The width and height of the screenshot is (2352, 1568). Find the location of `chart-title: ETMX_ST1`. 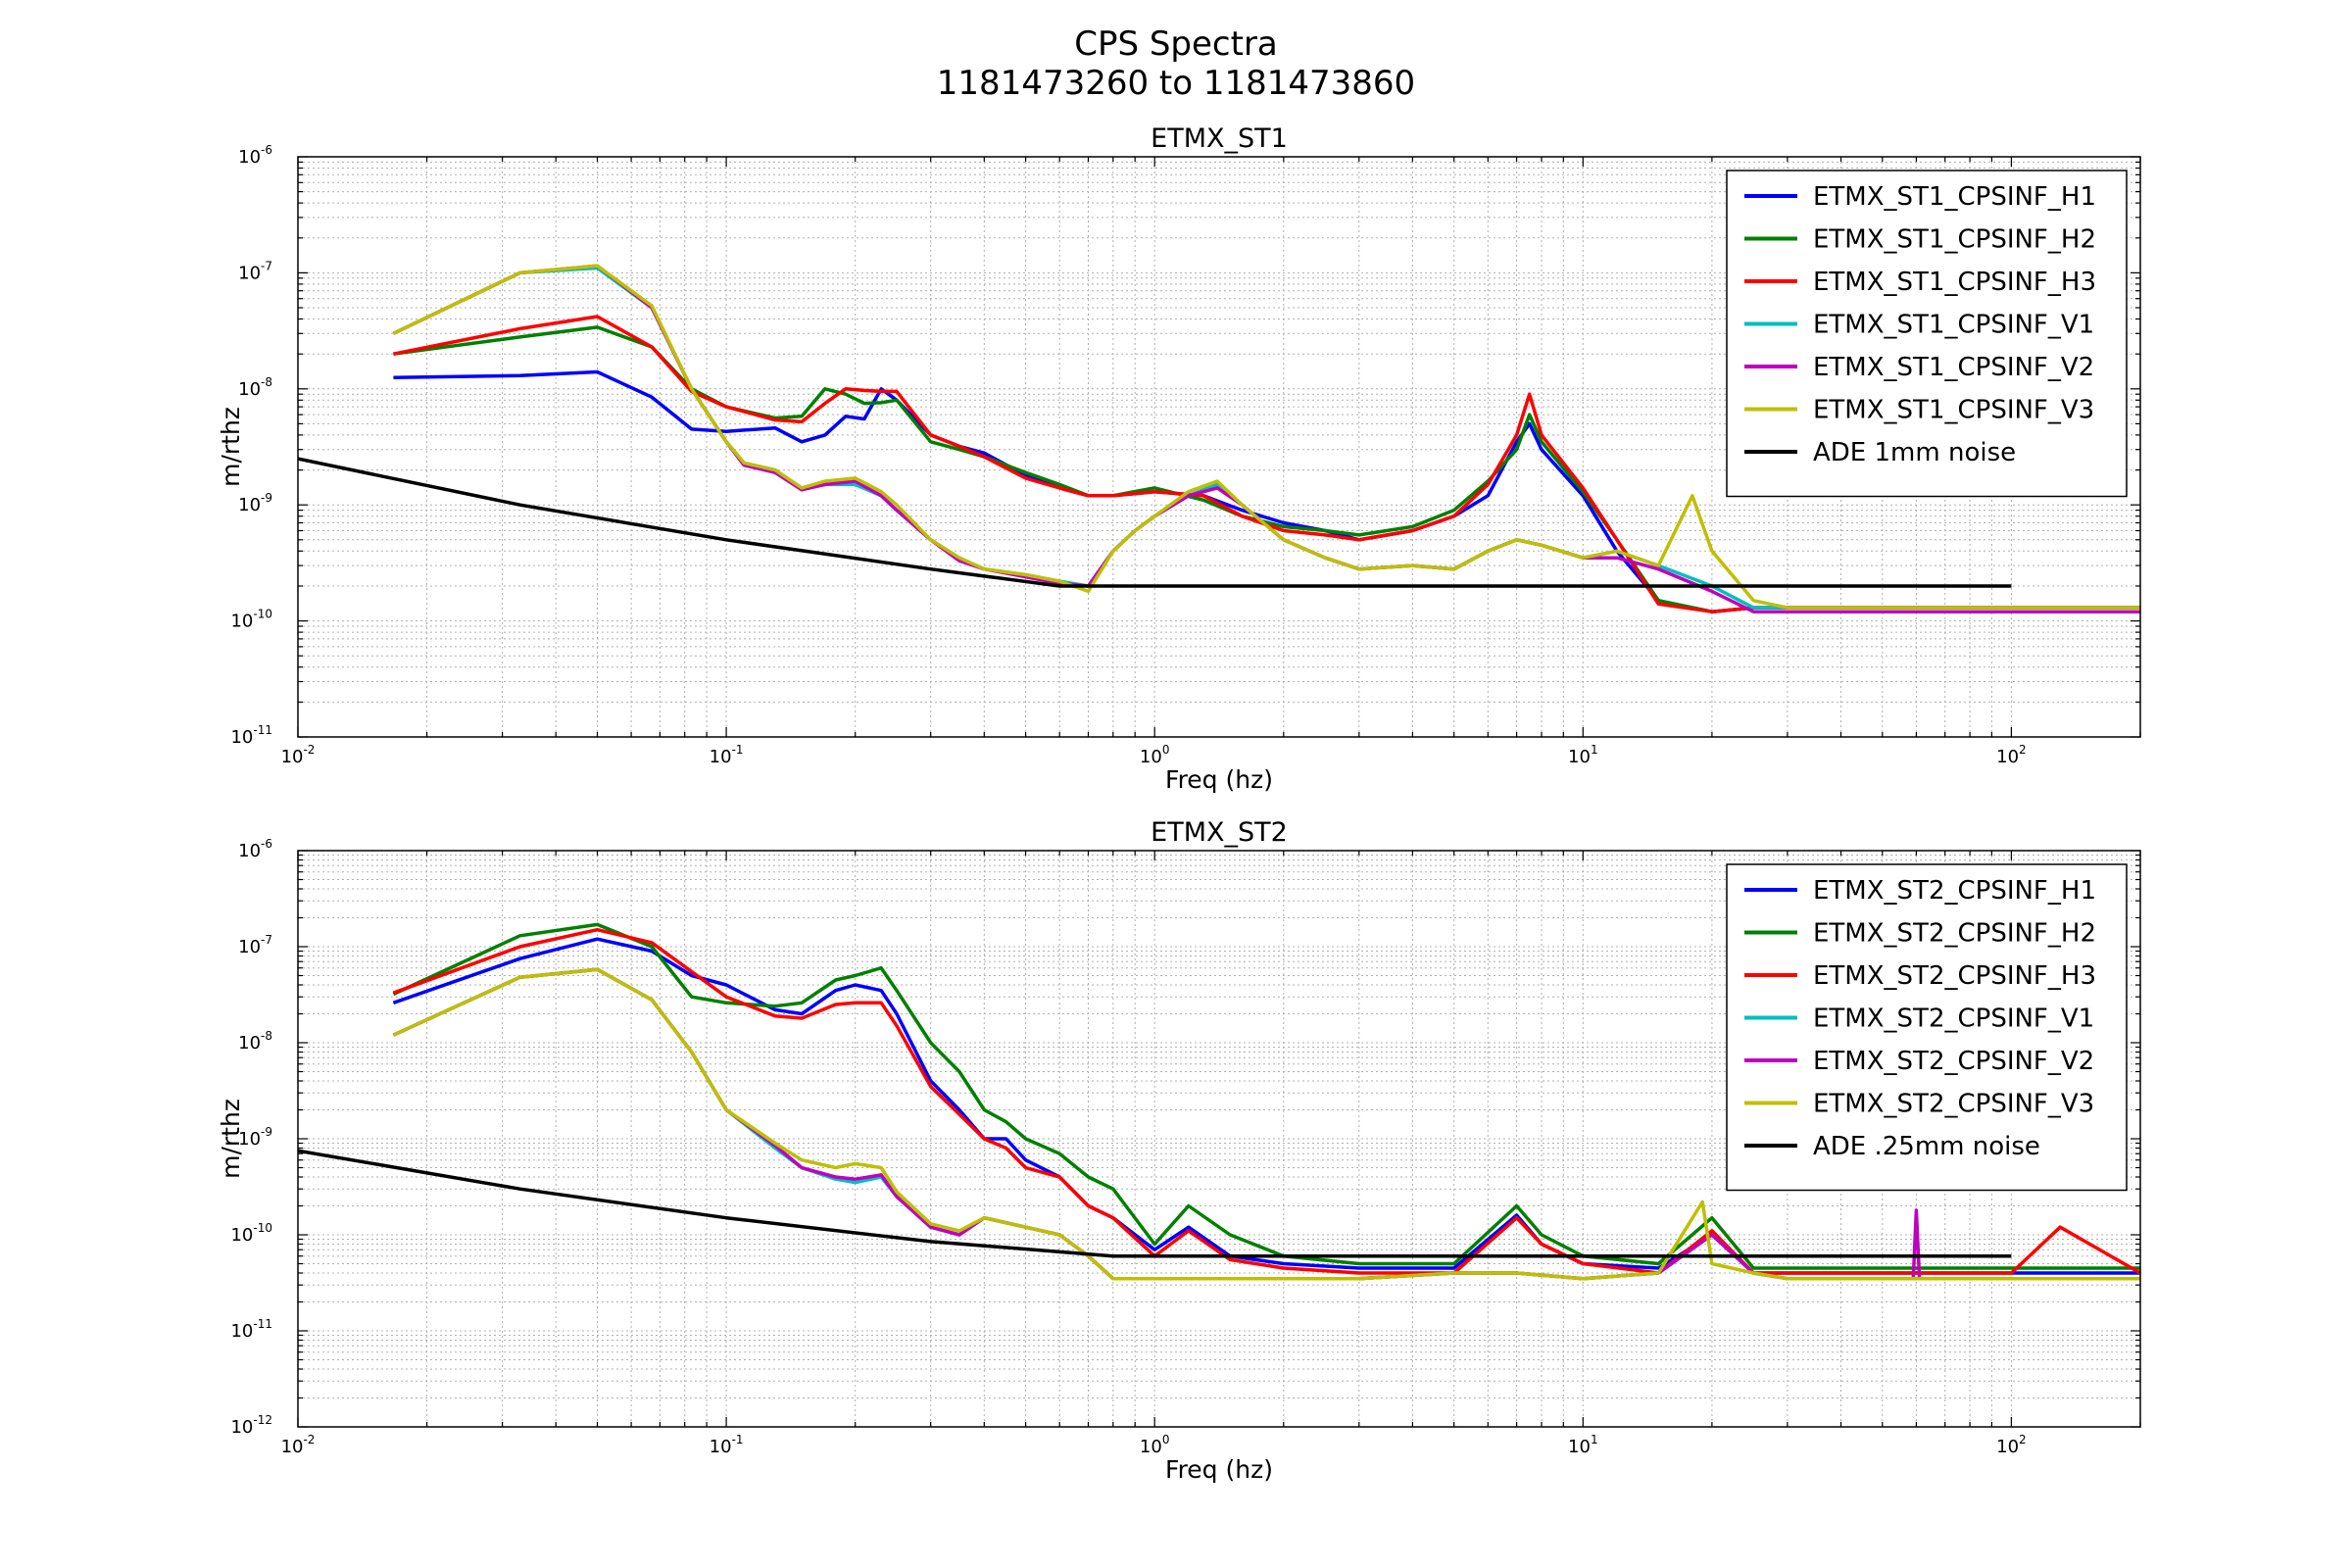

chart-title: ETMX_ST1 is located at coordinates (1220, 138).